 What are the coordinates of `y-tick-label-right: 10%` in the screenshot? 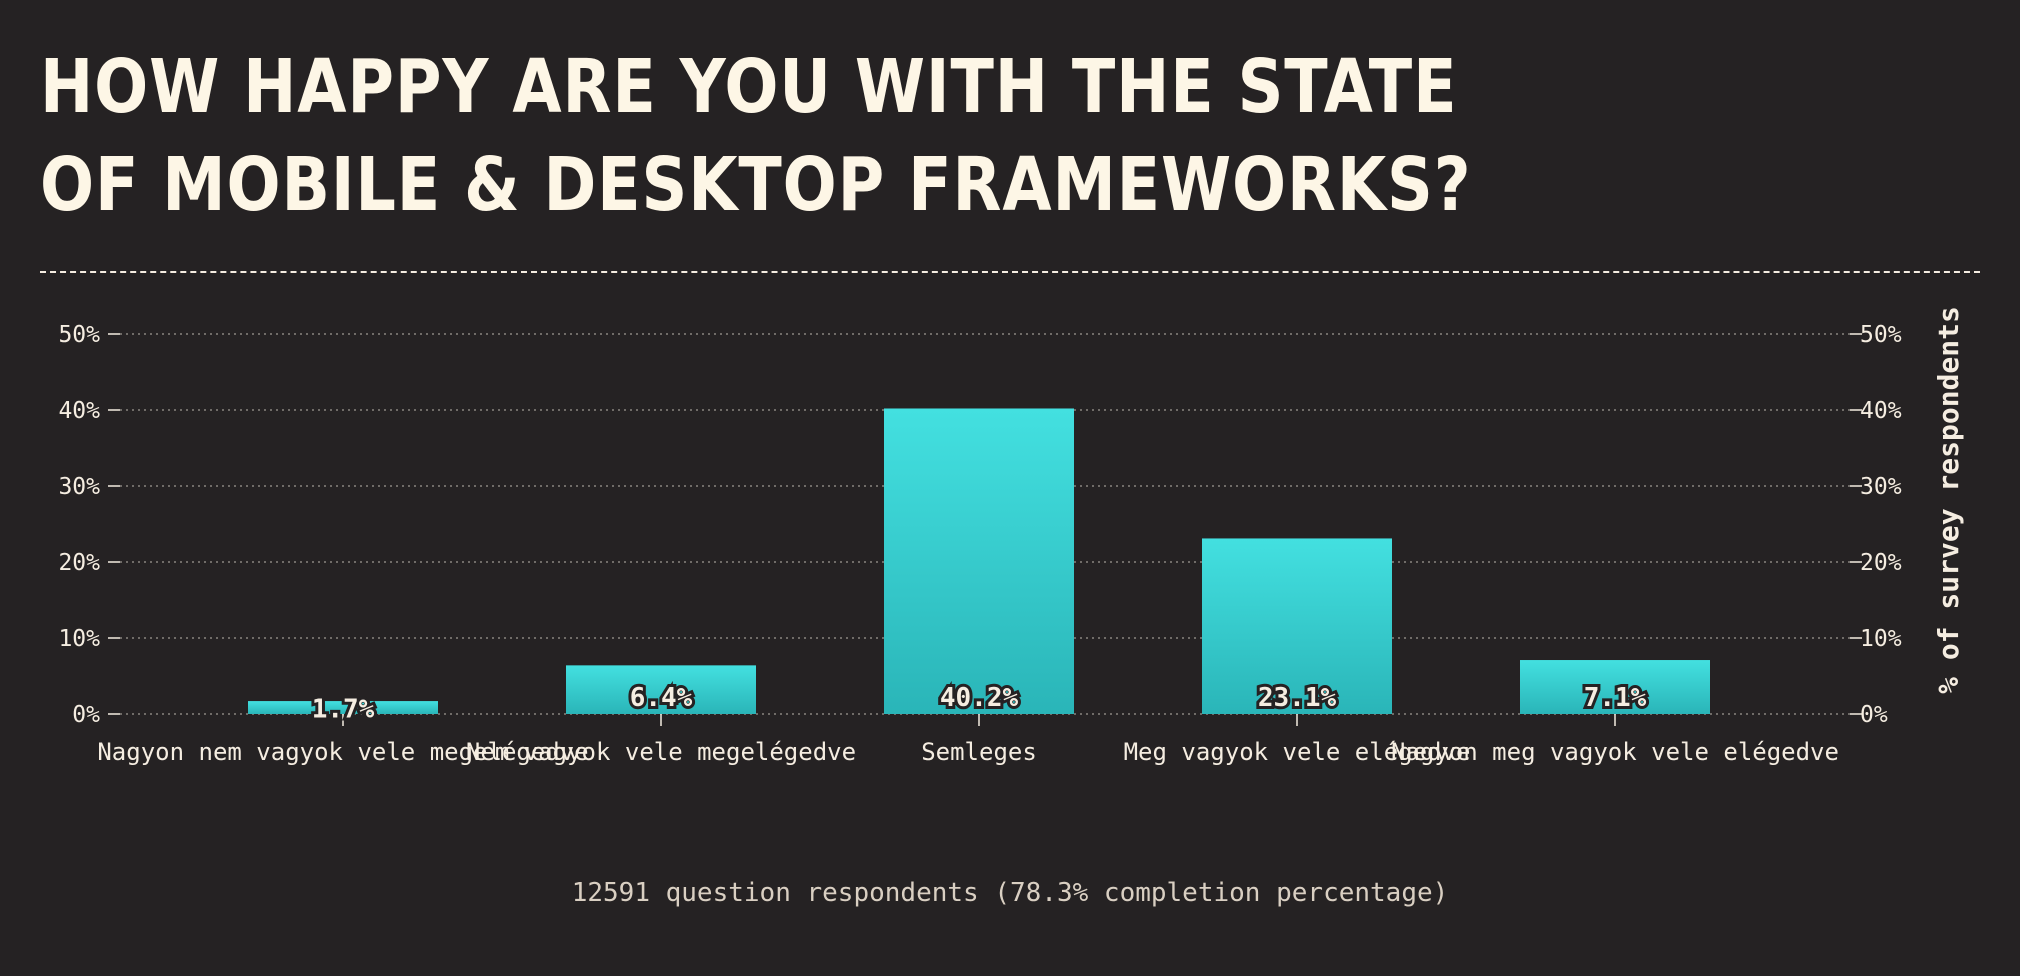 It's located at (1881, 639).